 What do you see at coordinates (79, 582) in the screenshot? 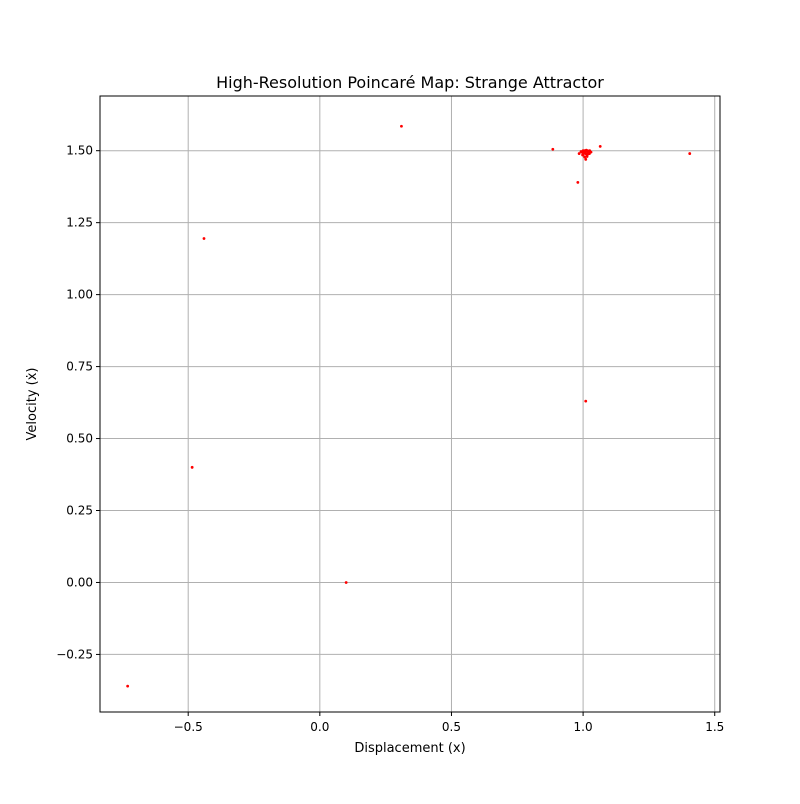
I see `y-tick-label: 0.00` at bounding box center [79, 582].